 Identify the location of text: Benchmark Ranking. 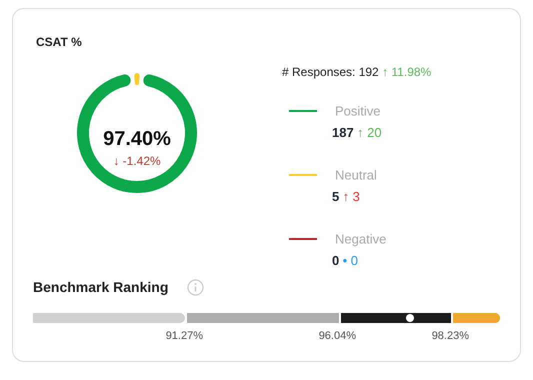
(100, 287).